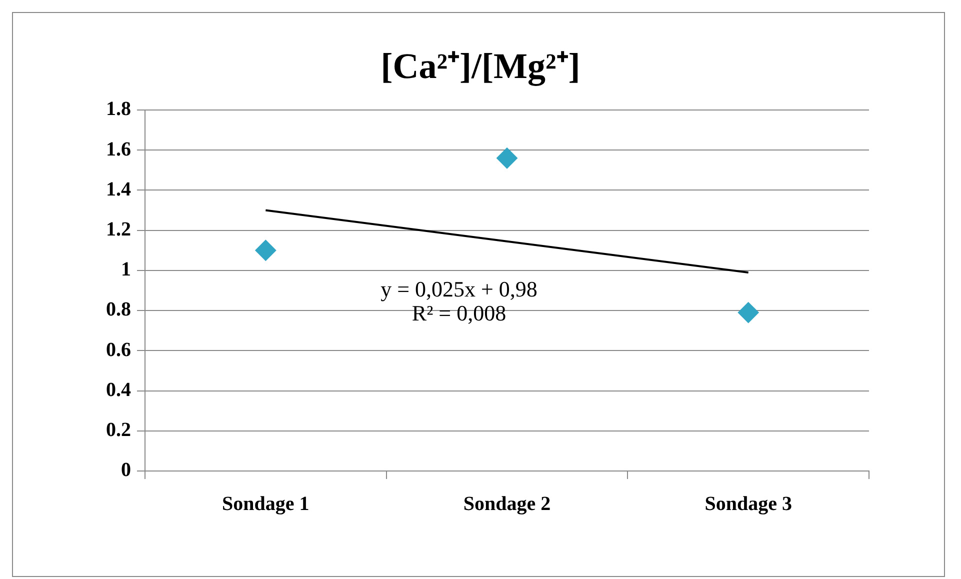  What do you see at coordinates (126, 470) in the screenshot?
I see `y-tick-label: 0` at bounding box center [126, 470].